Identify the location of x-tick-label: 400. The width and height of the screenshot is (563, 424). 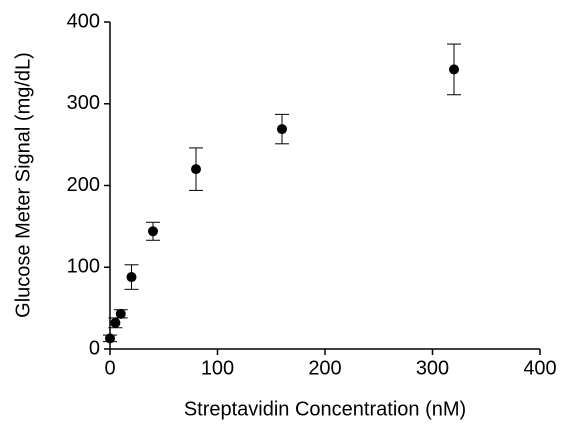
(539, 368).